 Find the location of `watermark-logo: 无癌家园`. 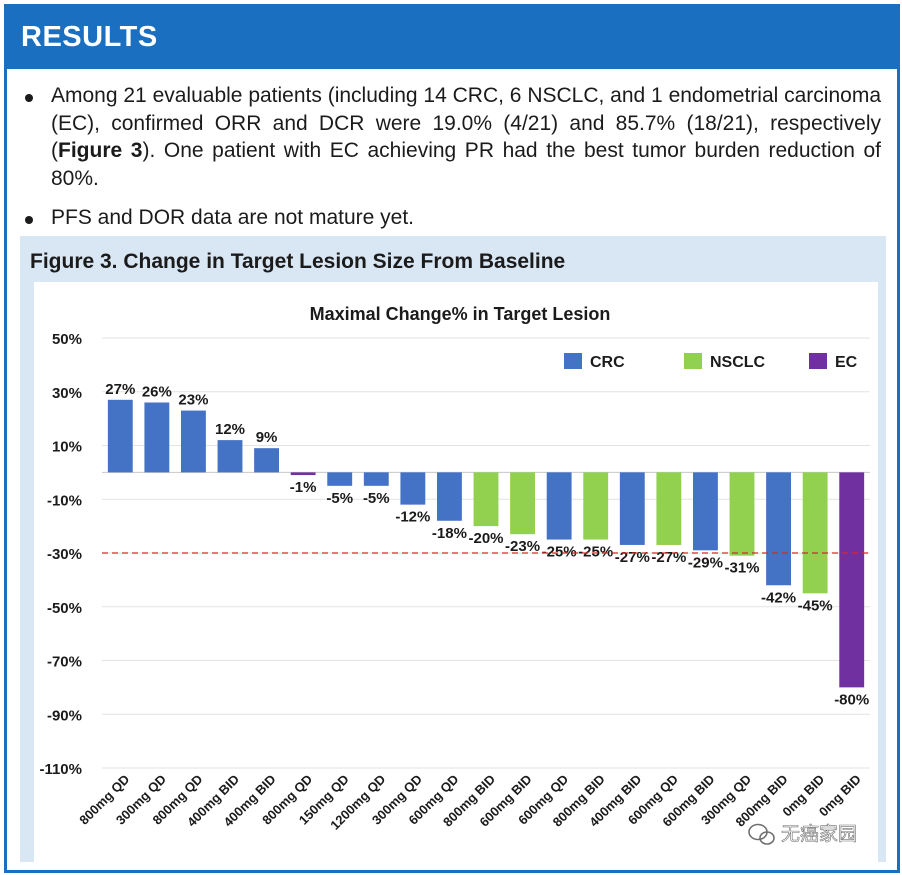

watermark-logo: 无癌家园 is located at coordinates (802, 834).